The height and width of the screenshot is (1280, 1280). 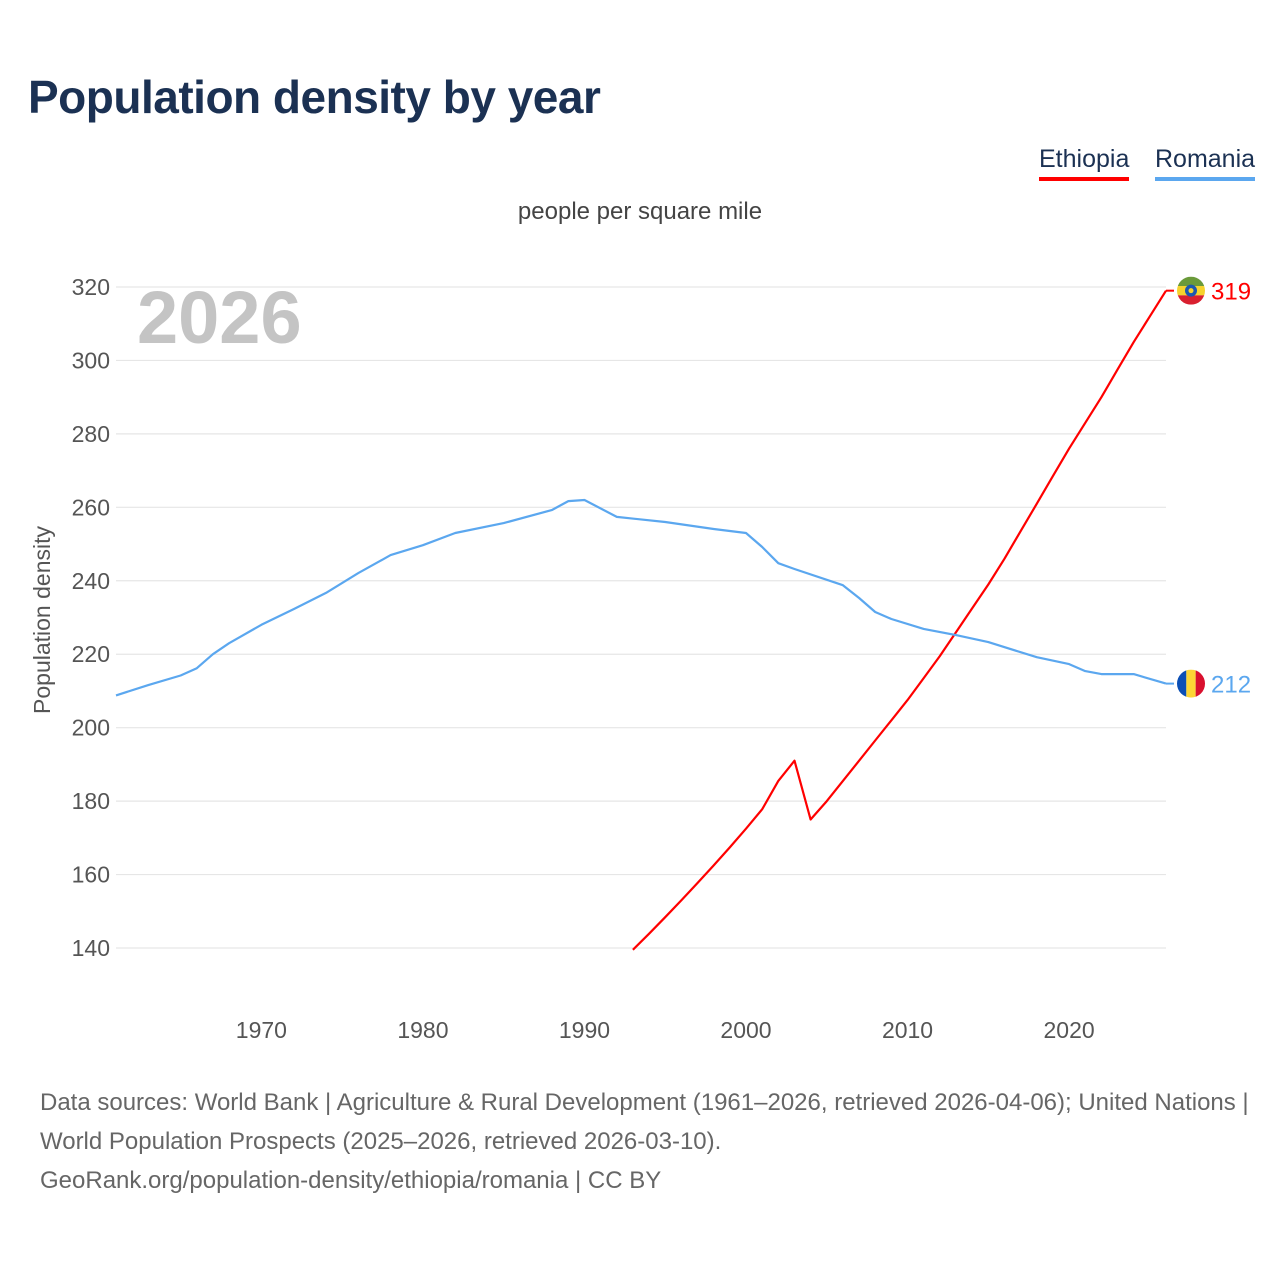 I want to click on end-value-label: 212, so click(x=1231, y=685).